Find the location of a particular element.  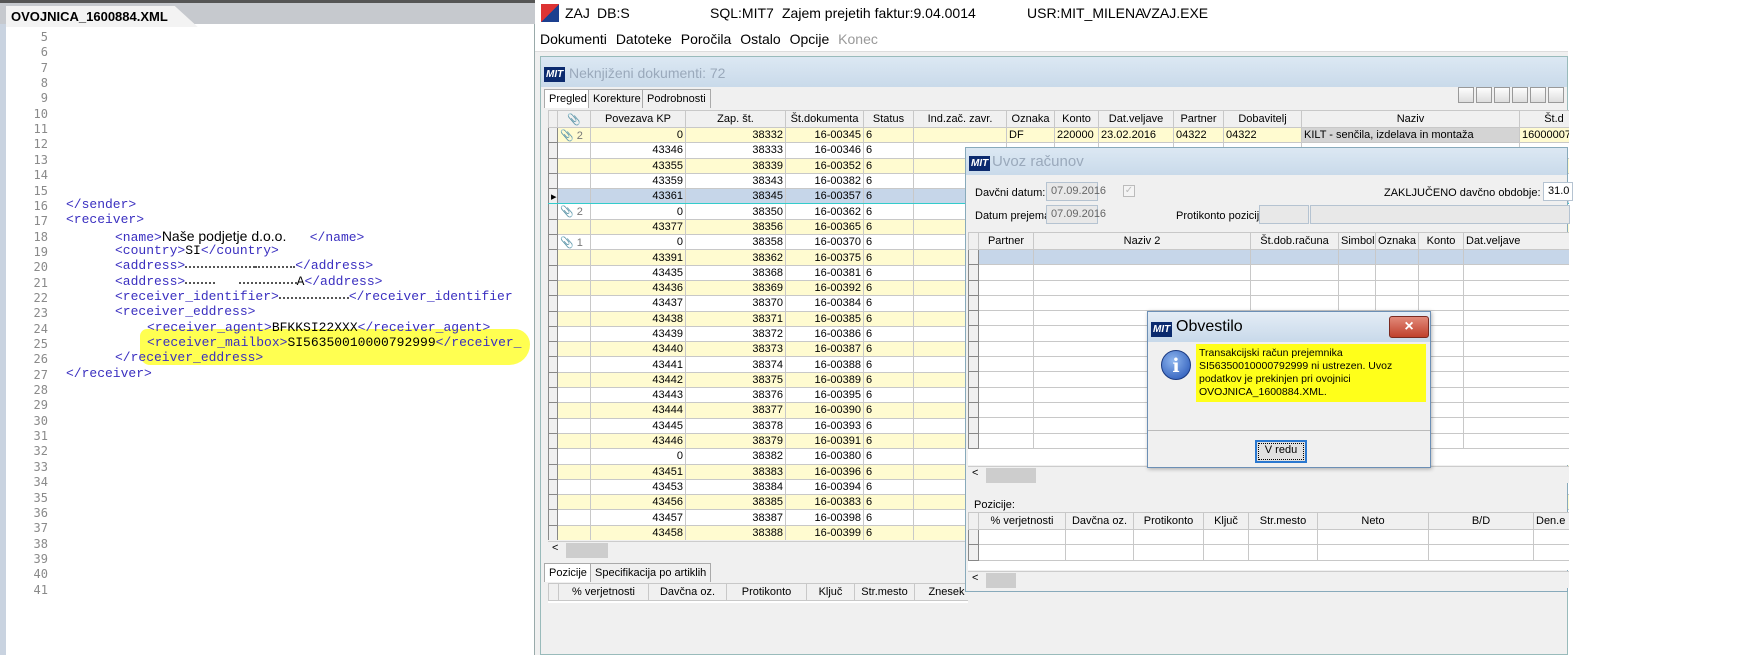

col-naziv-2: Naziv 2 is located at coordinates (1142, 241).